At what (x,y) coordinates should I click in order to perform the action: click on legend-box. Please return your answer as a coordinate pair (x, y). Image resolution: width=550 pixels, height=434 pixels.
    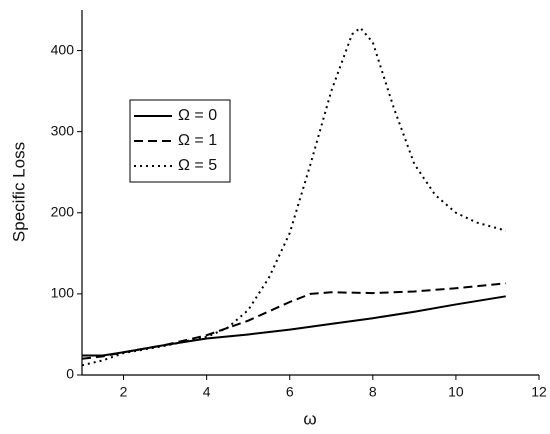
    Looking at the image, I should click on (180, 141).